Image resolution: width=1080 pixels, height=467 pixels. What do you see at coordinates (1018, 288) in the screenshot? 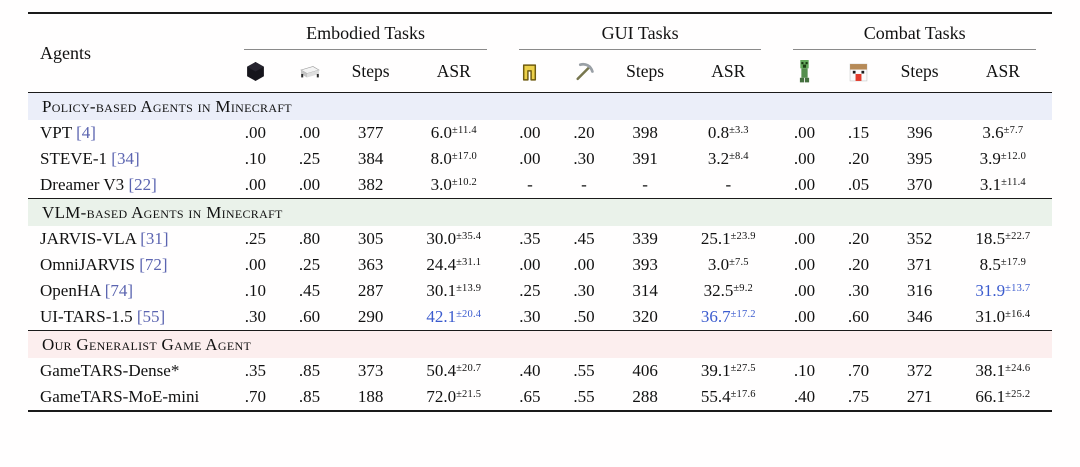
I see `std-dev: ±13.7` at bounding box center [1018, 288].